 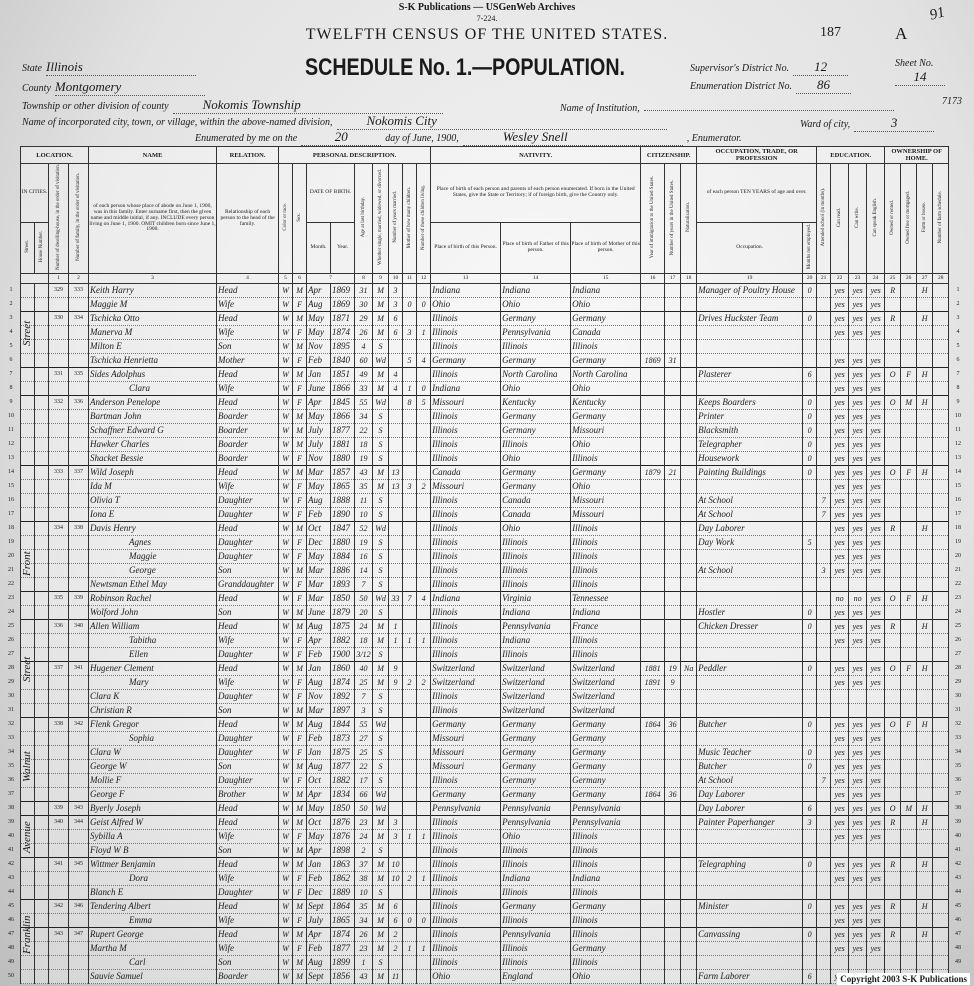 I want to click on age-cell: 22, so click(x=364, y=766).